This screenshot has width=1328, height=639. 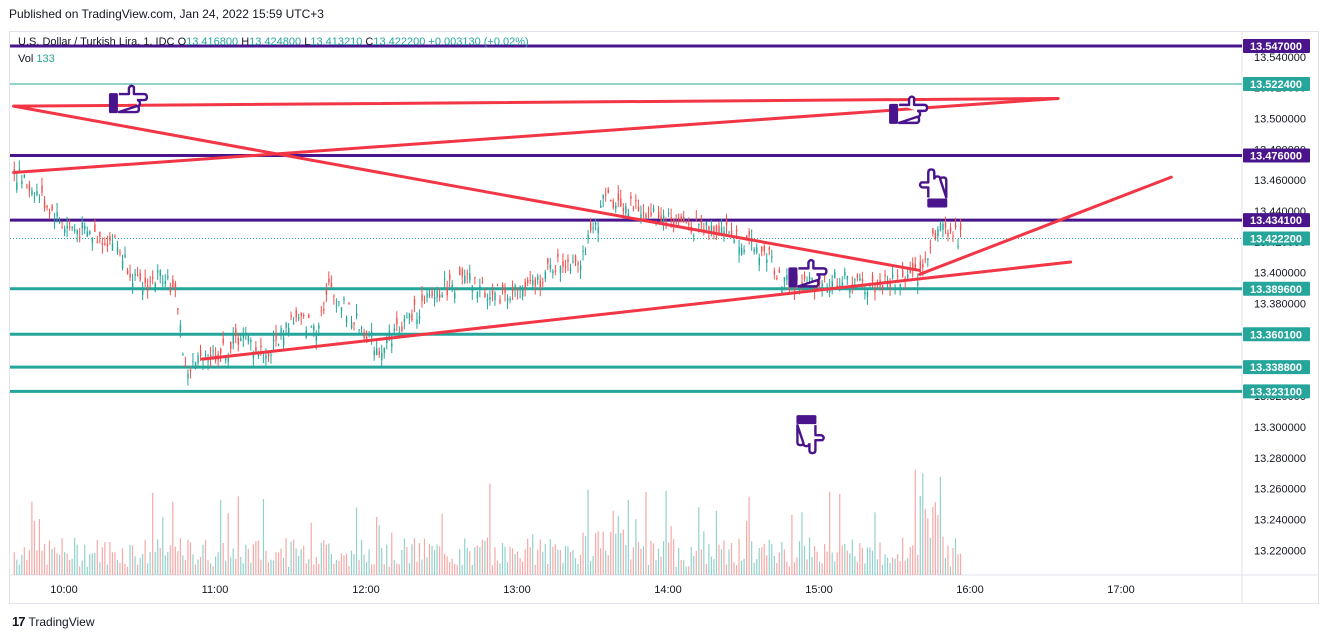 What do you see at coordinates (1276, 220) in the screenshot?
I see `resistance-price-tag` at bounding box center [1276, 220].